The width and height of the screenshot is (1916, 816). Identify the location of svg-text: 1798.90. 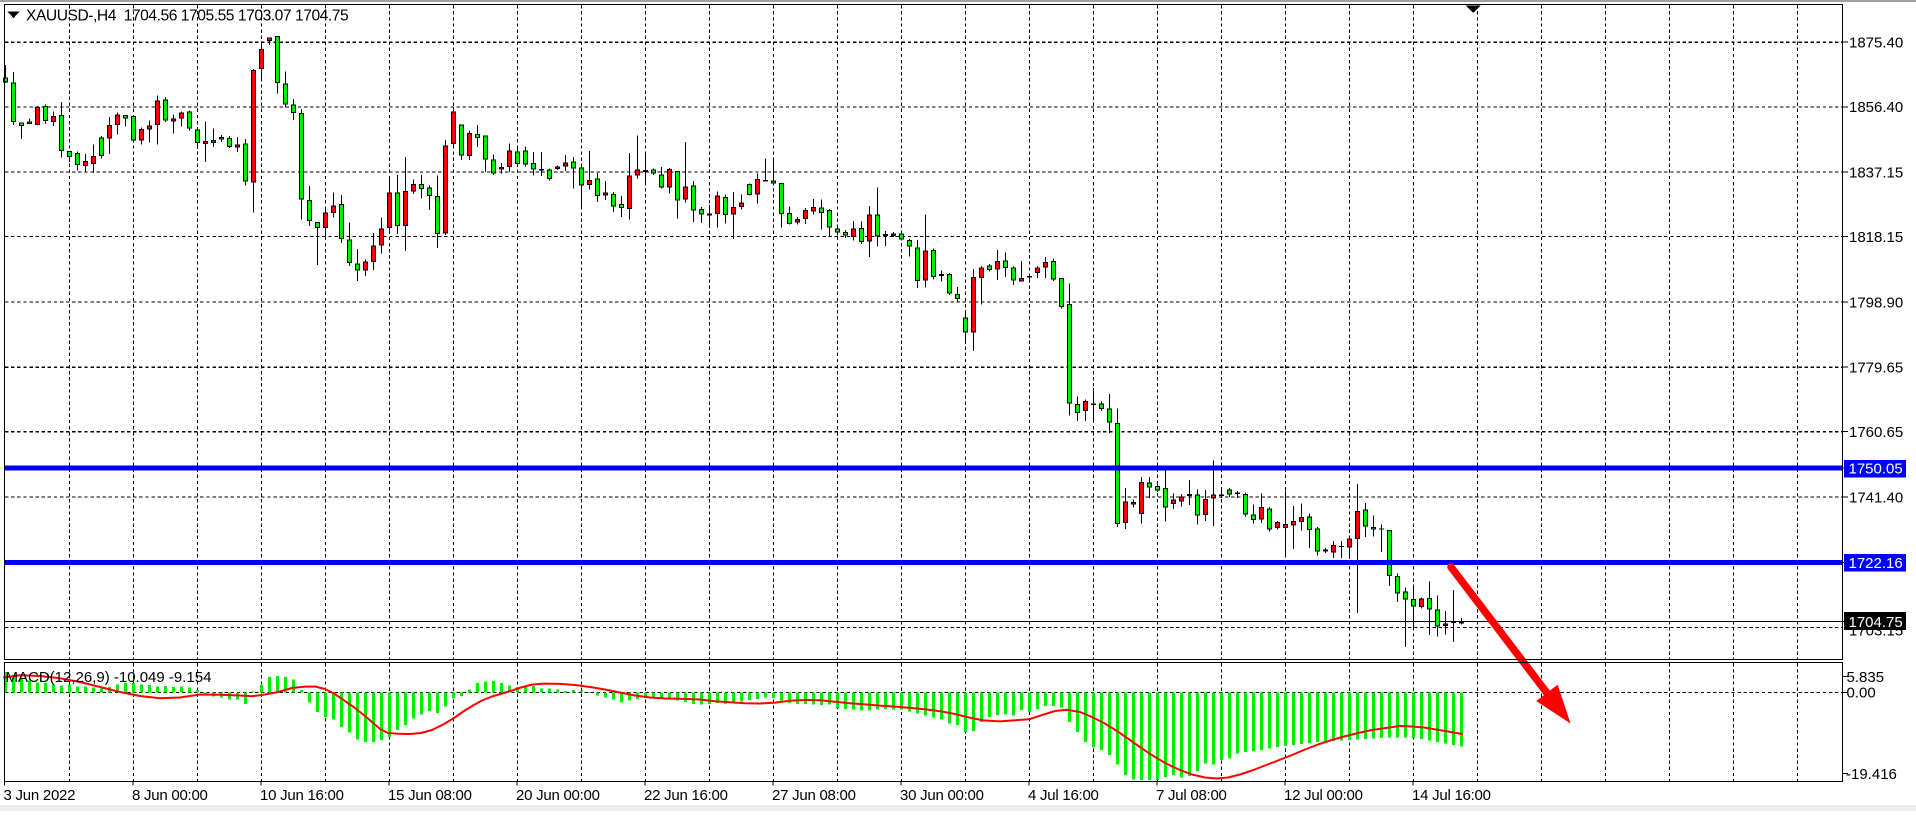
(1876, 302).